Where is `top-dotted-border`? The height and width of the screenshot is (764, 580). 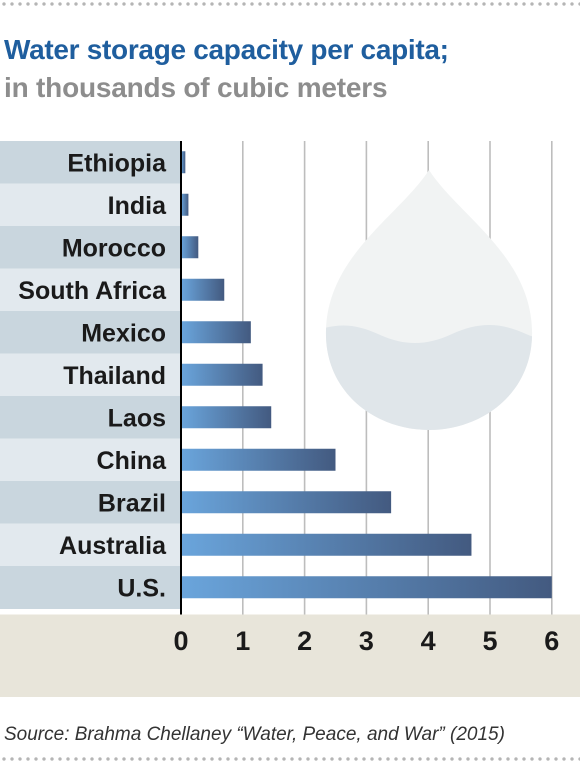 top-dotted-border is located at coordinates (290, 4).